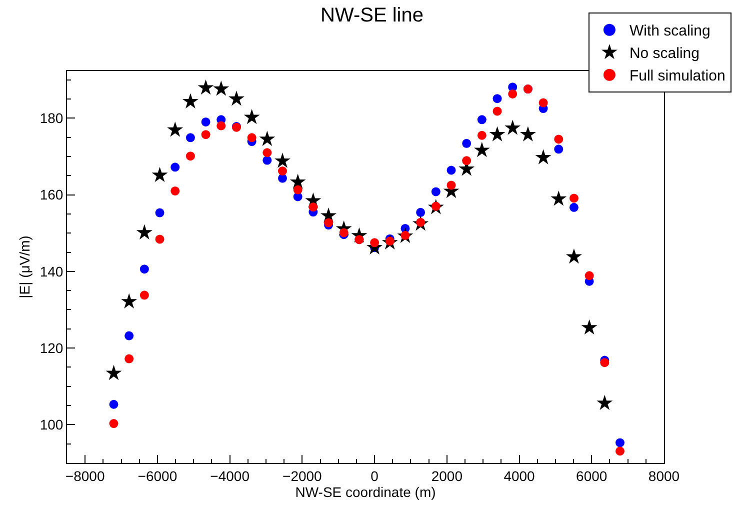 This screenshot has width=744, height=508. Describe the element at coordinates (52, 424) in the screenshot. I see `y-tick-label: 100` at that location.